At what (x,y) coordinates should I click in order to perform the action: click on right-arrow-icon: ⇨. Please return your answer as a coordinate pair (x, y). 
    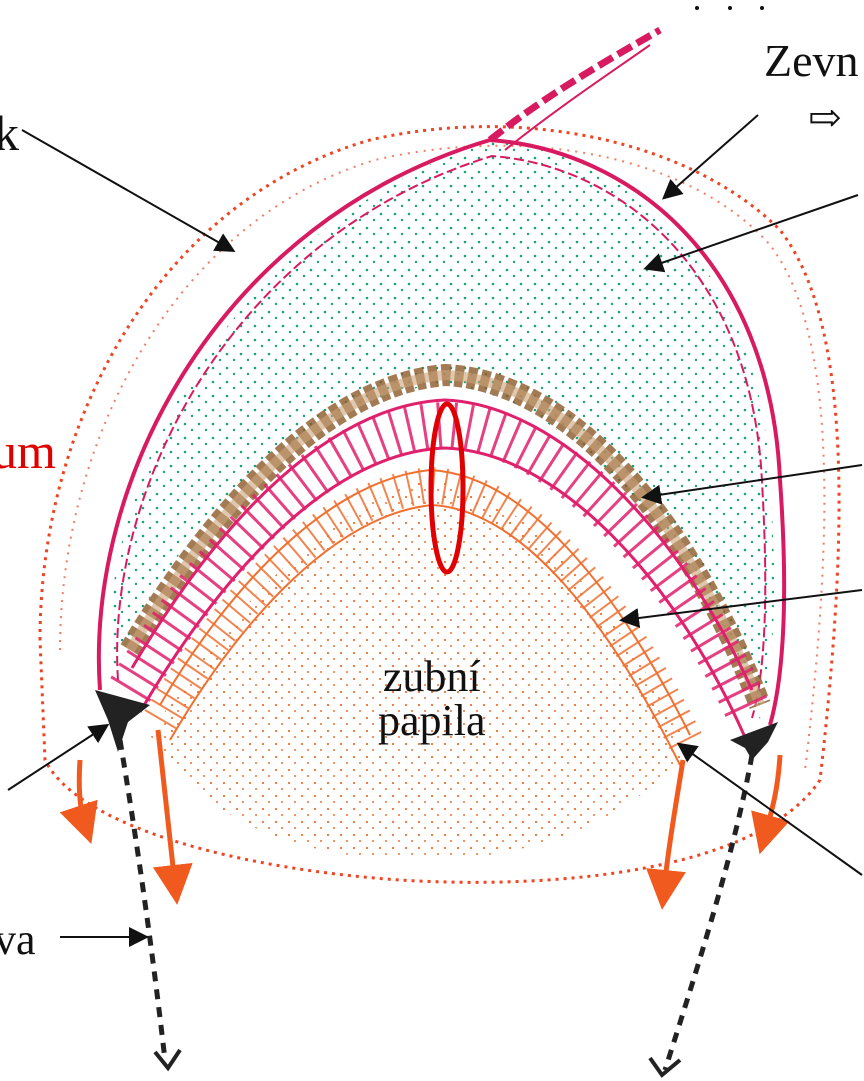
    Looking at the image, I should click on (825, 117).